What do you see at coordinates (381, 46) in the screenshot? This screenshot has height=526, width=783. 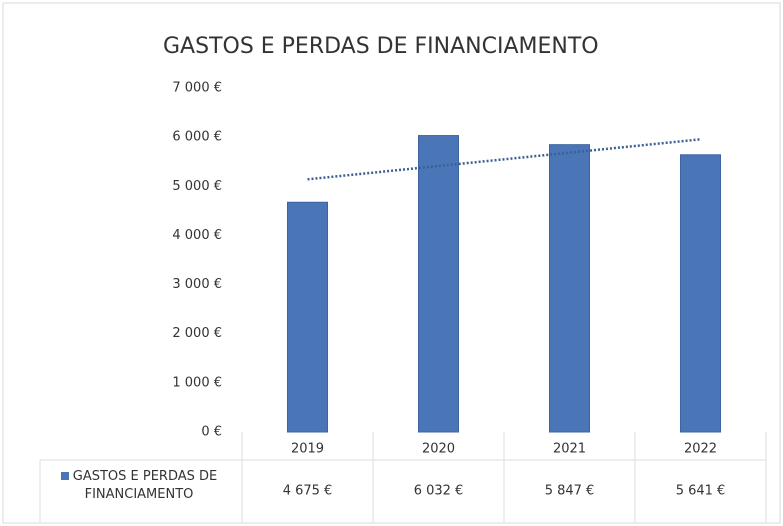 I see `chart-title: GASTOS E PERDAS DE FINANCIAMENTO` at bounding box center [381, 46].